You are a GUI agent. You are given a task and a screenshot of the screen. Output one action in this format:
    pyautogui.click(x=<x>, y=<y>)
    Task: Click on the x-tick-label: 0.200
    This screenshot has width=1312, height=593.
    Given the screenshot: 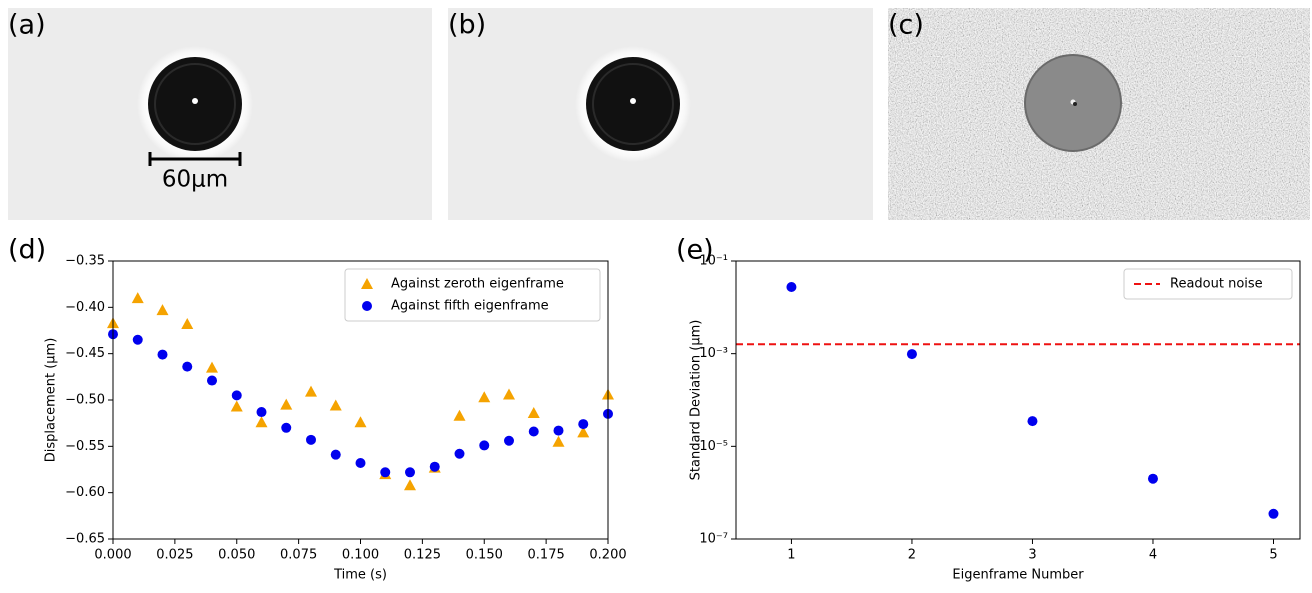 What is the action you would take?
    pyautogui.click(x=607, y=555)
    